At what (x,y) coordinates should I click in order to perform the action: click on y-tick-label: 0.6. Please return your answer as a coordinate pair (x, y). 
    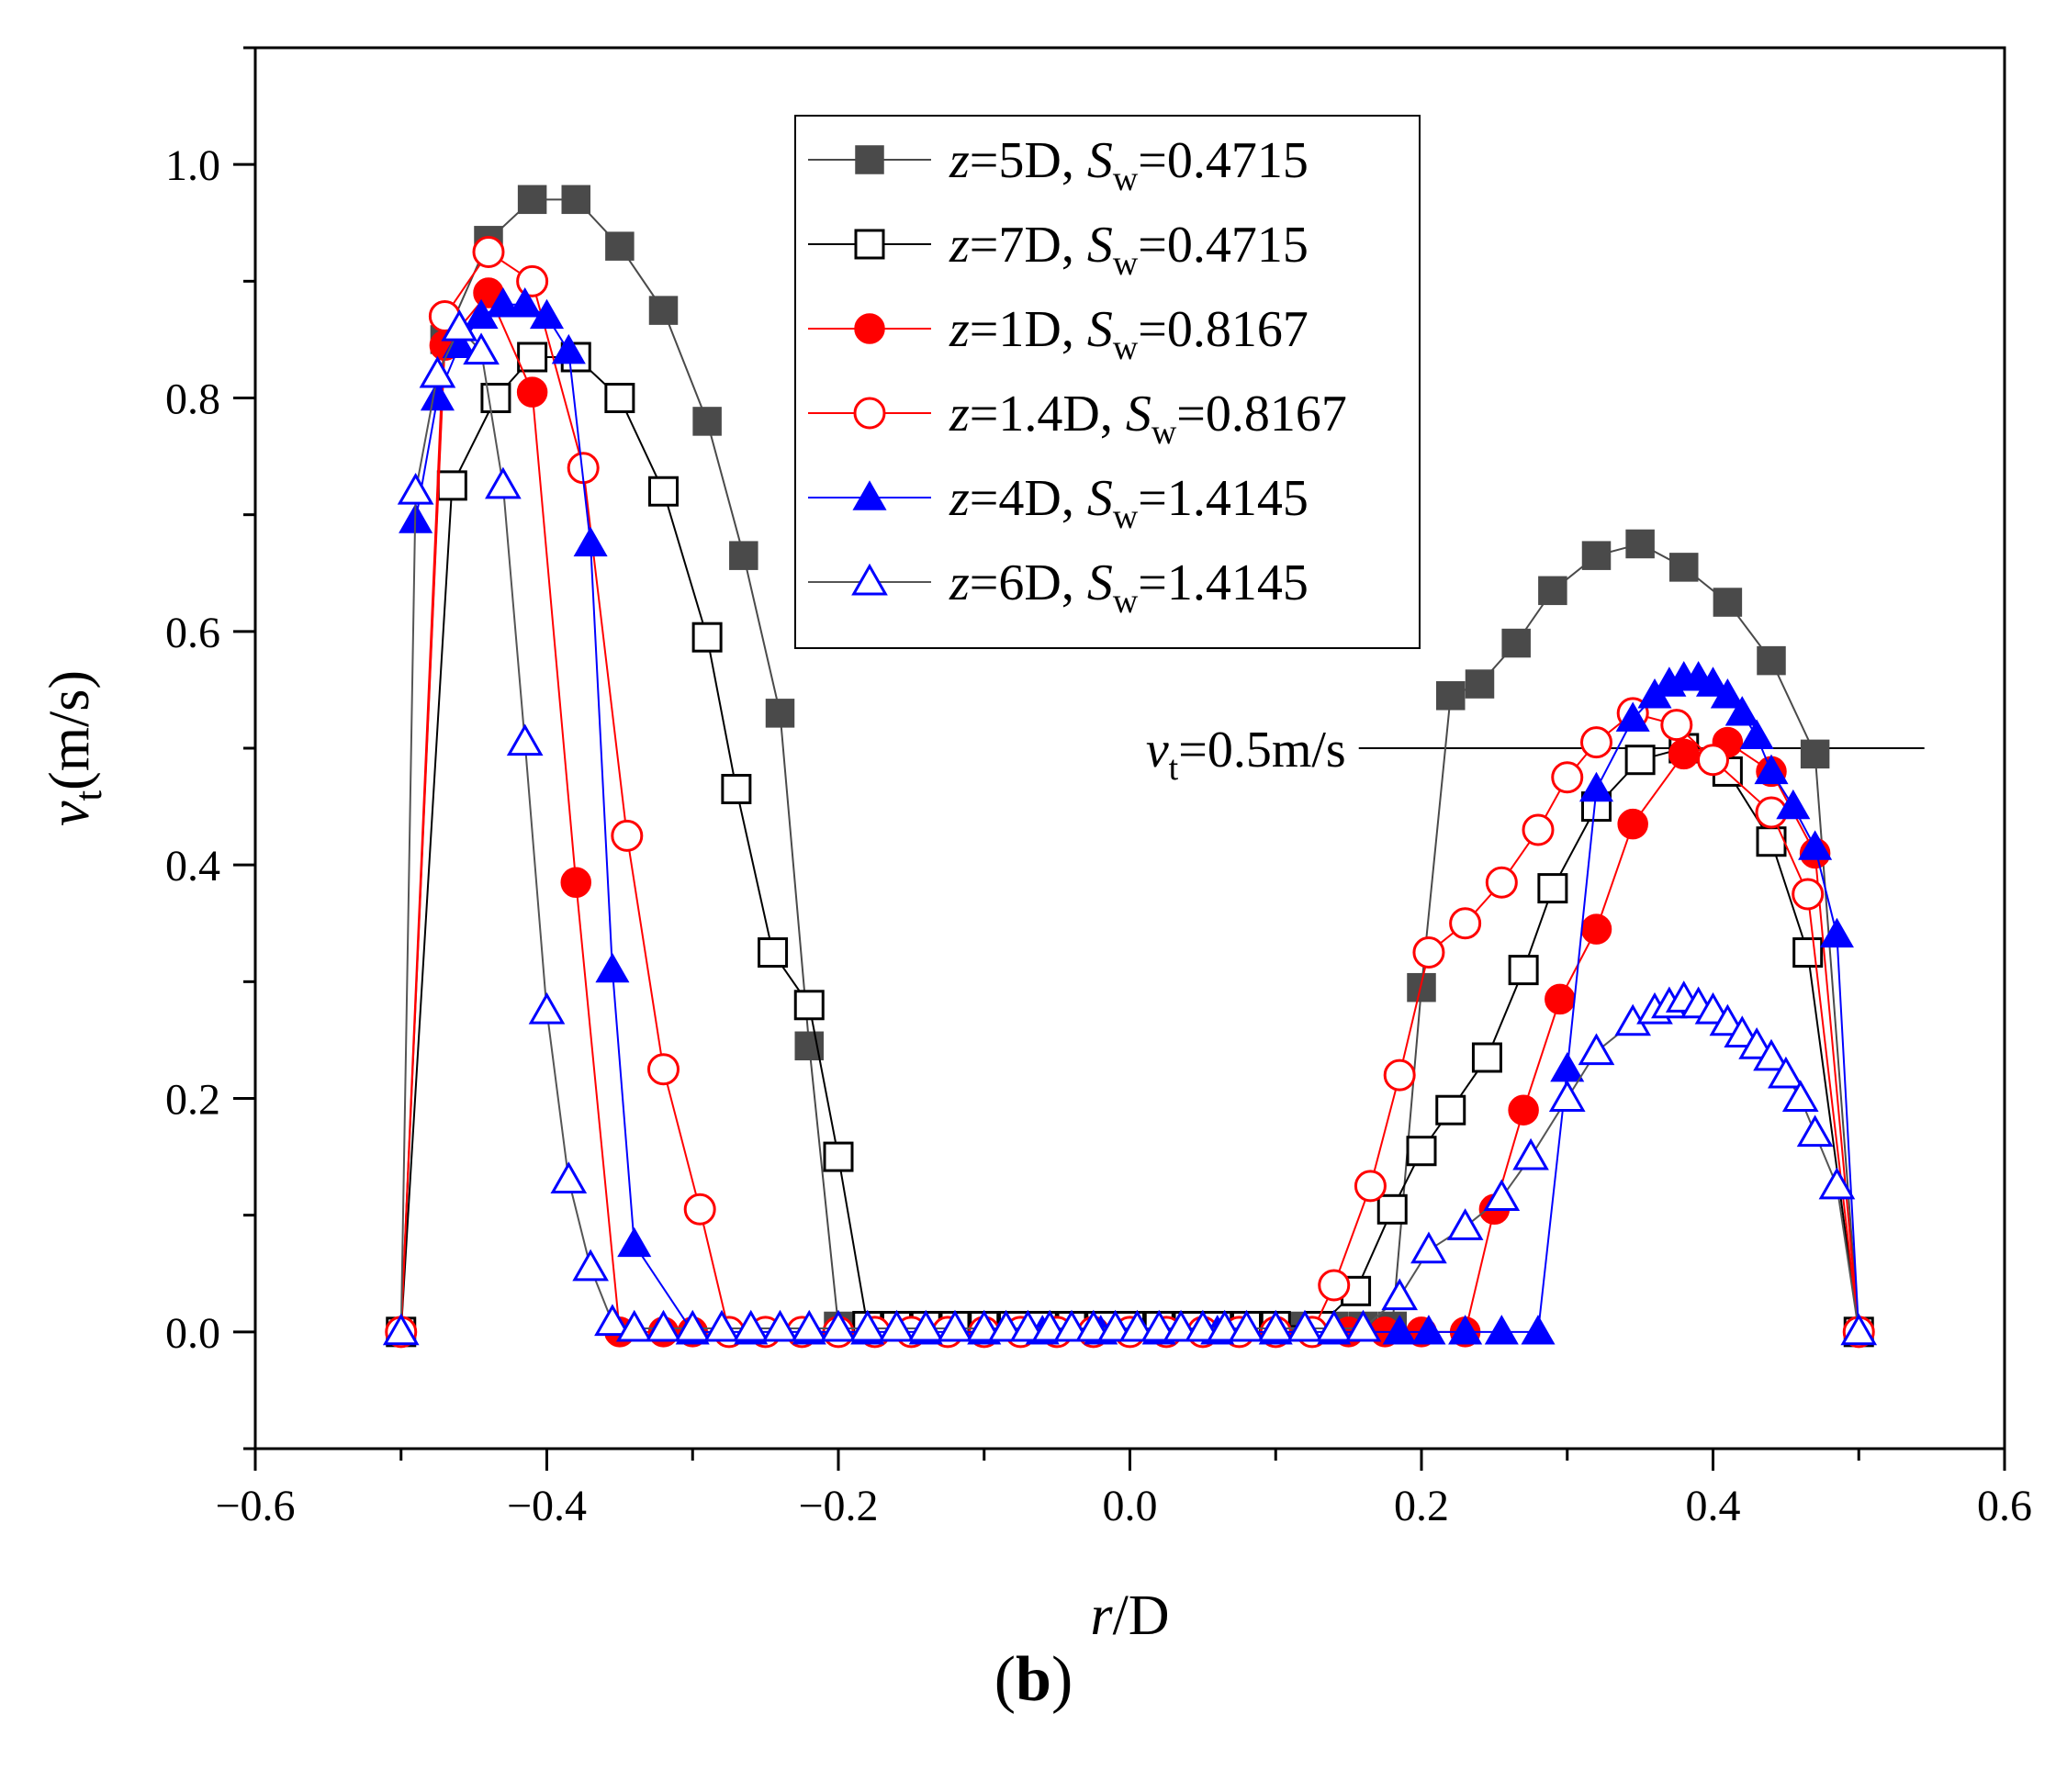
    Looking at the image, I should click on (192, 633).